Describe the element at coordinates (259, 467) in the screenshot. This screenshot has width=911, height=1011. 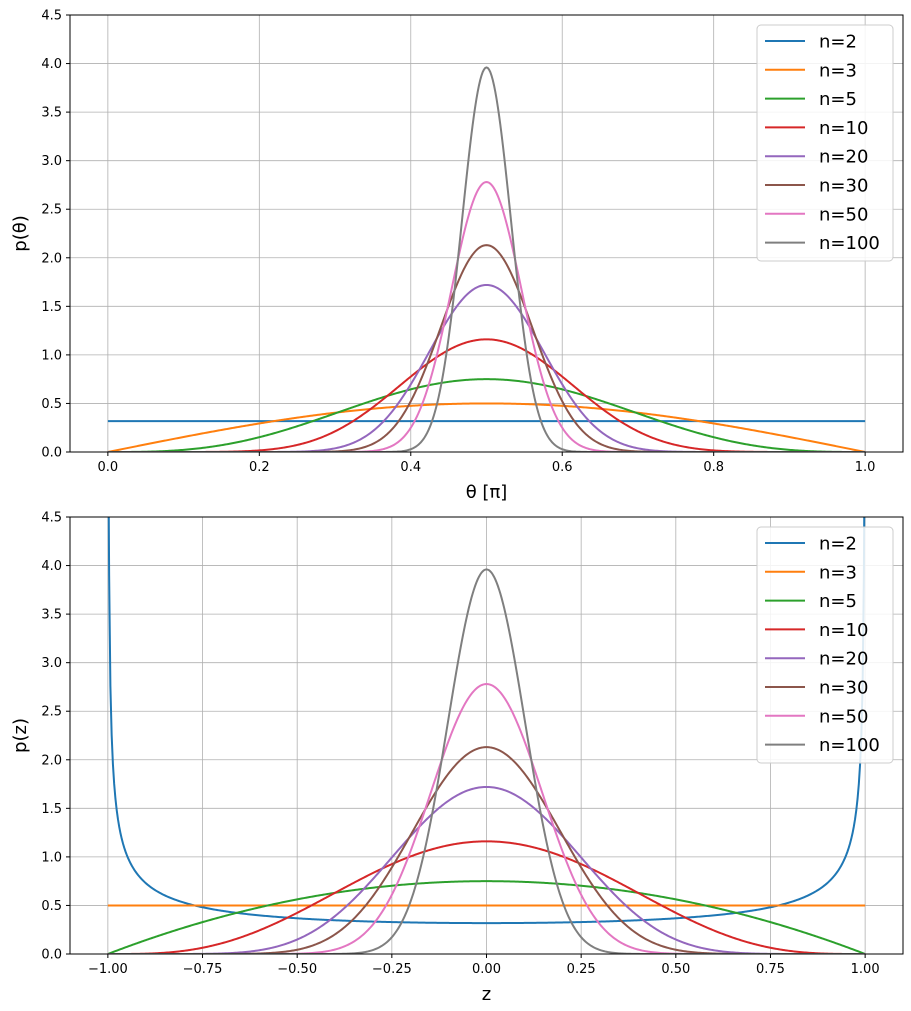
I see `x-tick-label: 0.2` at that location.